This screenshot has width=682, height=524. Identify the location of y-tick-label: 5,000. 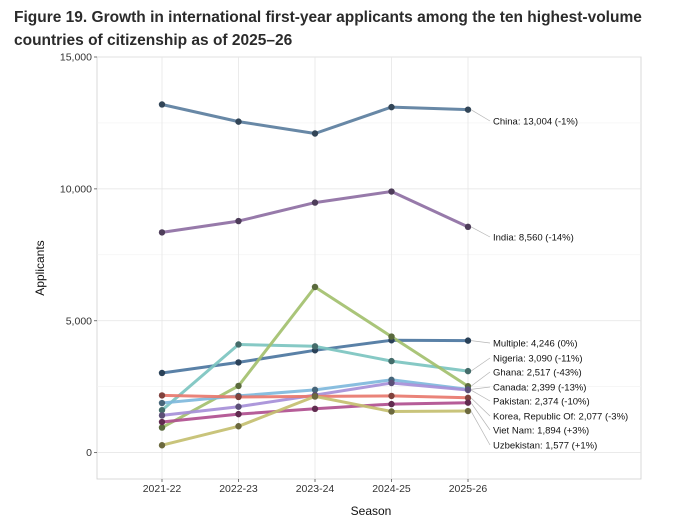
(79, 321).